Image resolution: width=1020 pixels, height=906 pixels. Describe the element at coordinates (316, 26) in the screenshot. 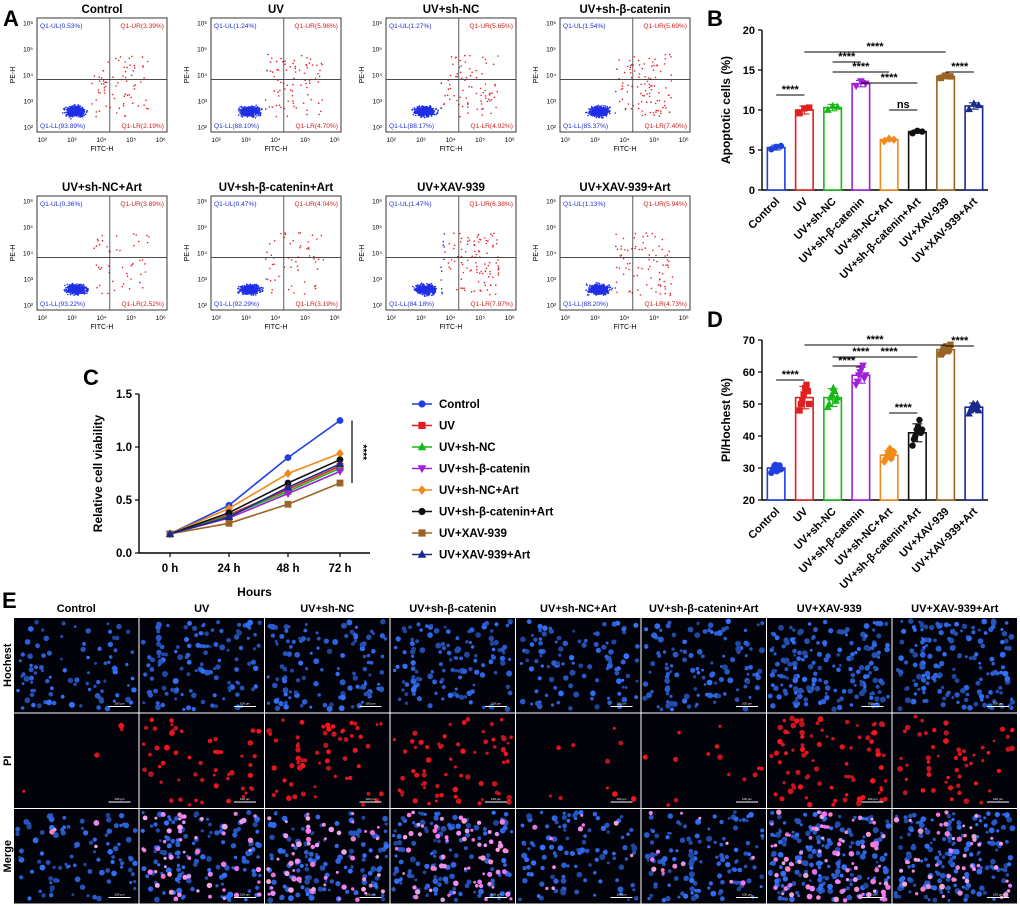

I see `quadrant-ur-label: Q1-UR(5.96%)` at that location.